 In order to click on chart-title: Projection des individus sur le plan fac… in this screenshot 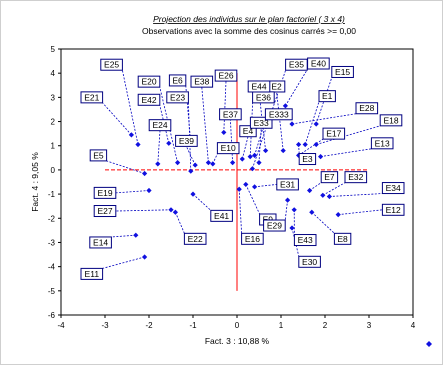, I will do `click(249, 19)`.